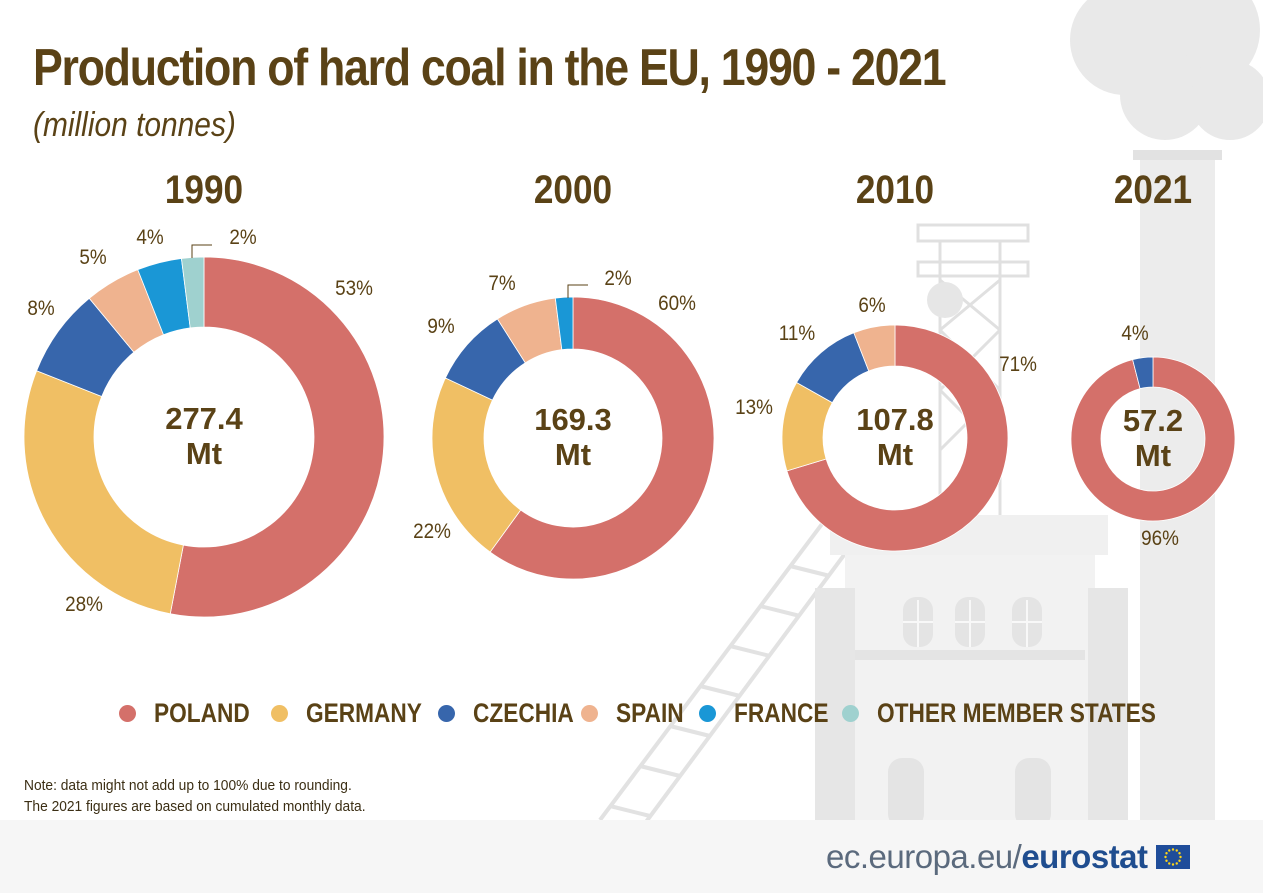 This screenshot has width=1263, height=893. Describe the element at coordinates (924, 856) in the screenshot. I see `footer-url: ec.europa.eu/` at that location.